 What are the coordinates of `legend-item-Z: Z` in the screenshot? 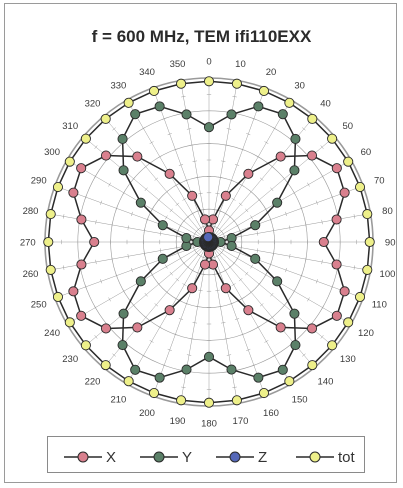 It's located at (241, 457).